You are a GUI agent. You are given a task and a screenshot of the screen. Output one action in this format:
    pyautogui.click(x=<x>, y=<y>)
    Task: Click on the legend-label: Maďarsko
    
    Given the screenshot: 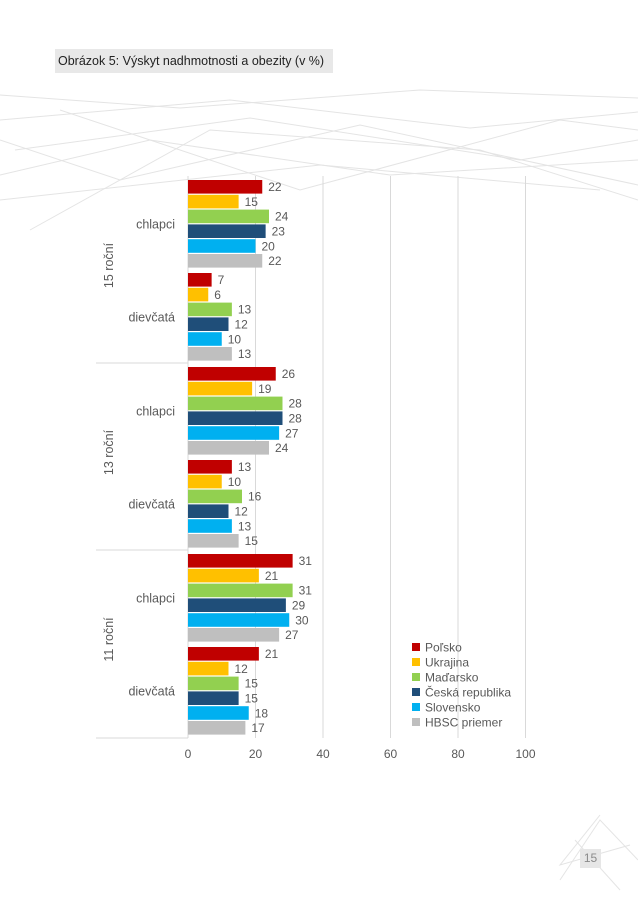 What is the action you would take?
    pyautogui.click(x=452, y=678)
    